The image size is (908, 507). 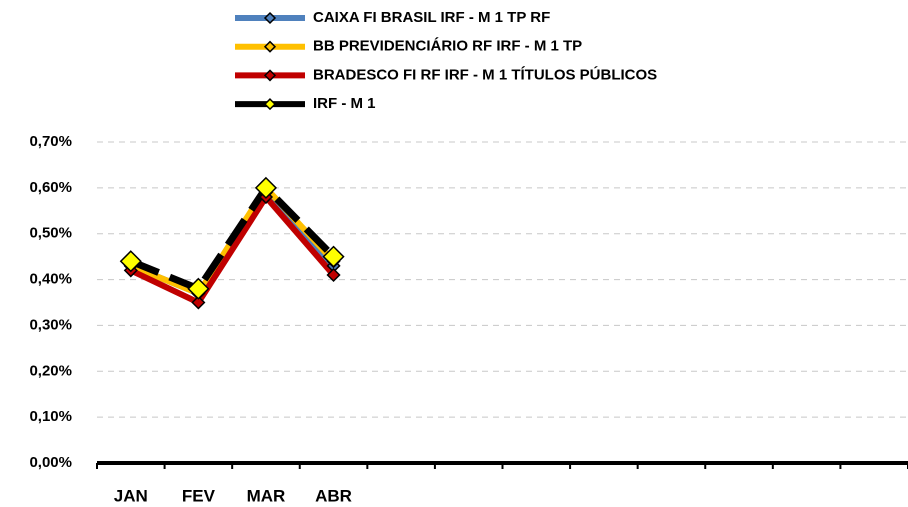 I want to click on y-tick-label: 0,20%, so click(x=50, y=370).